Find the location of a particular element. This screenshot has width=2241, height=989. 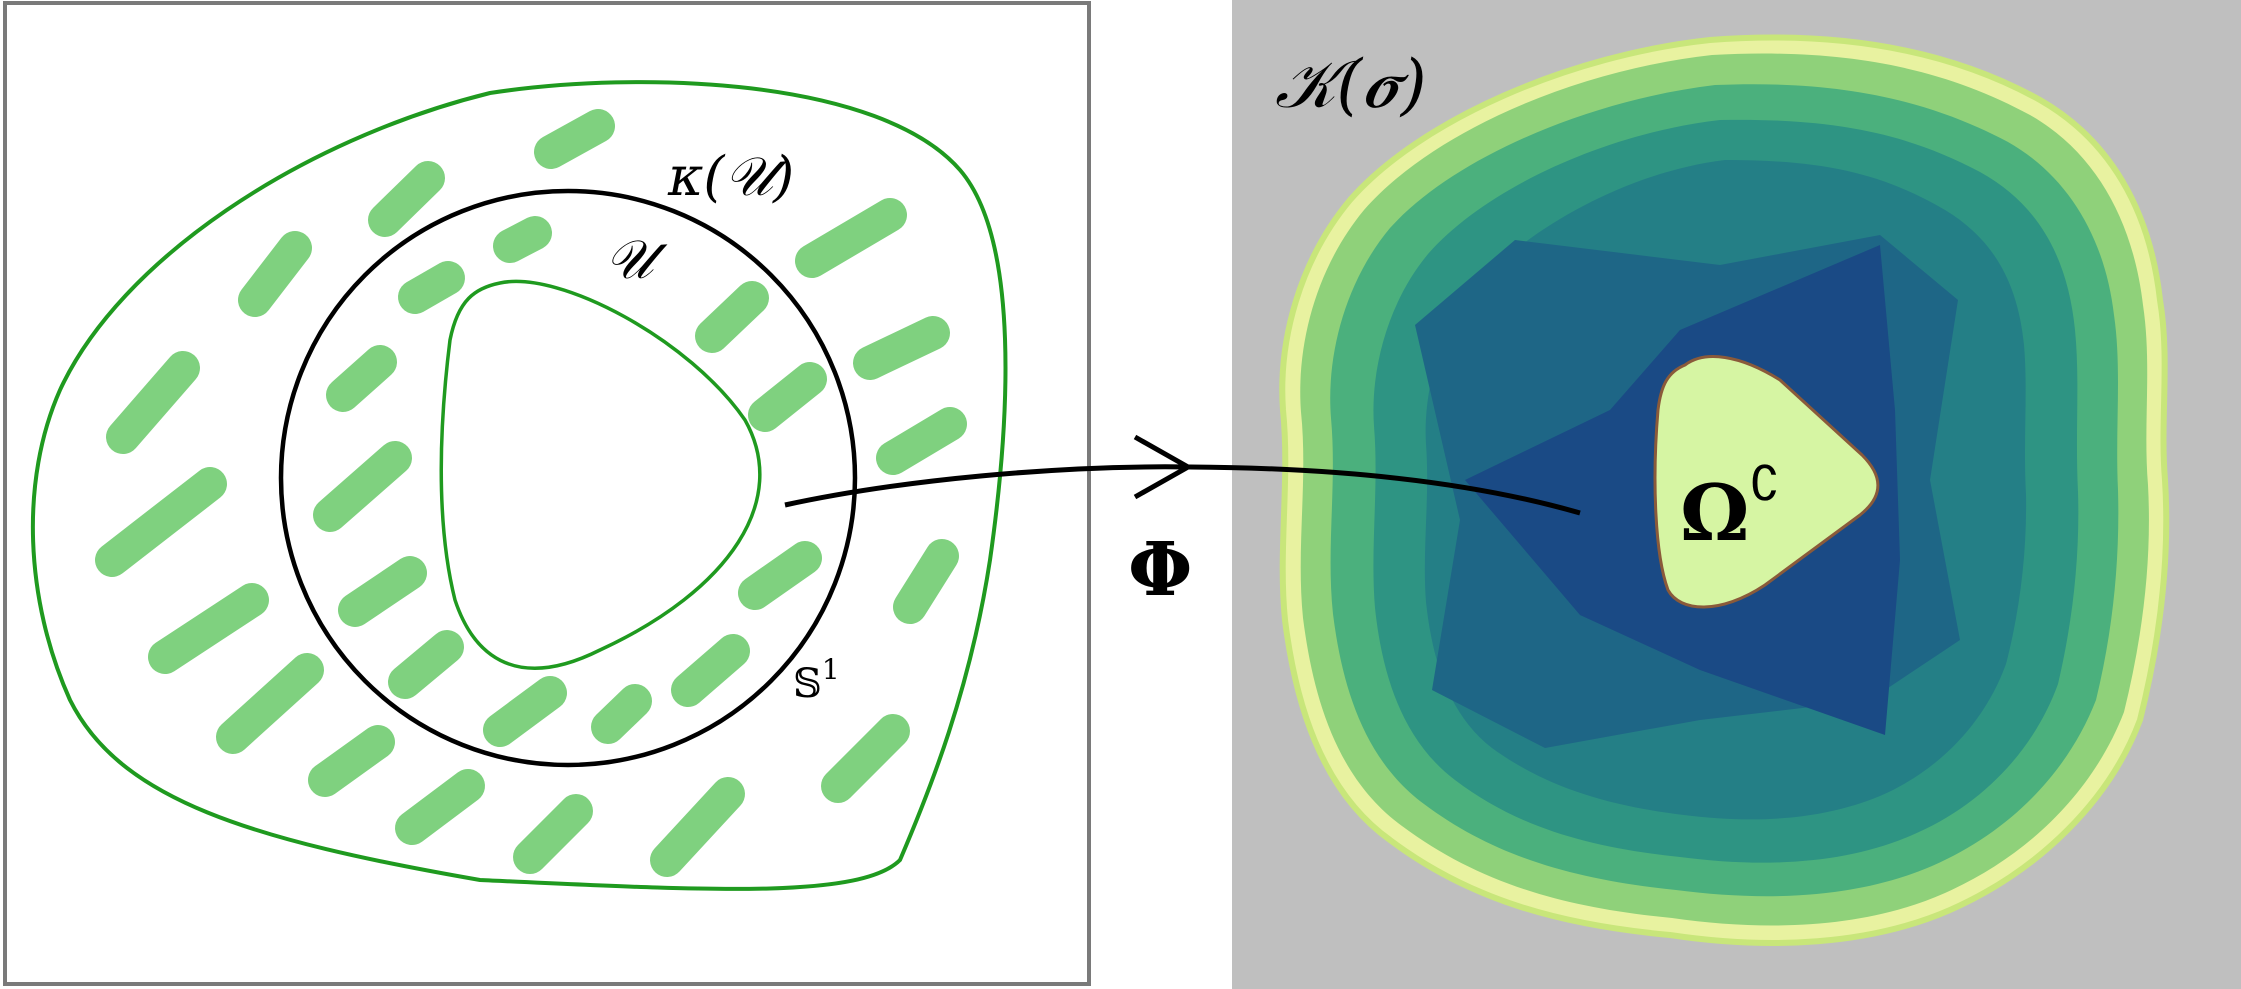

label-s1: 𝕊1 is located at coordinates (816, 680).